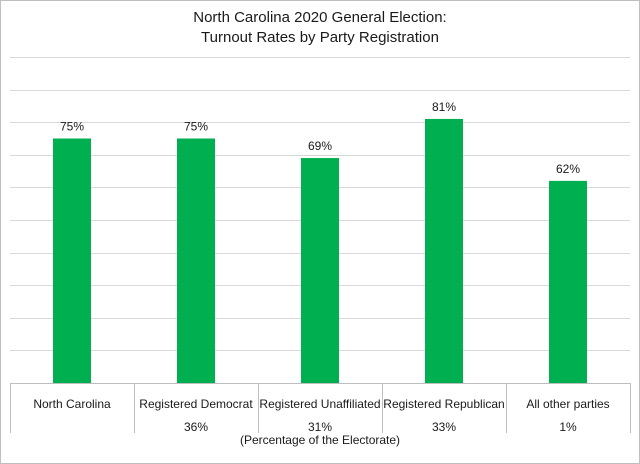 This screenshot has width=640, height=464. I want to click on data-label: 81%, so click(444, 107).